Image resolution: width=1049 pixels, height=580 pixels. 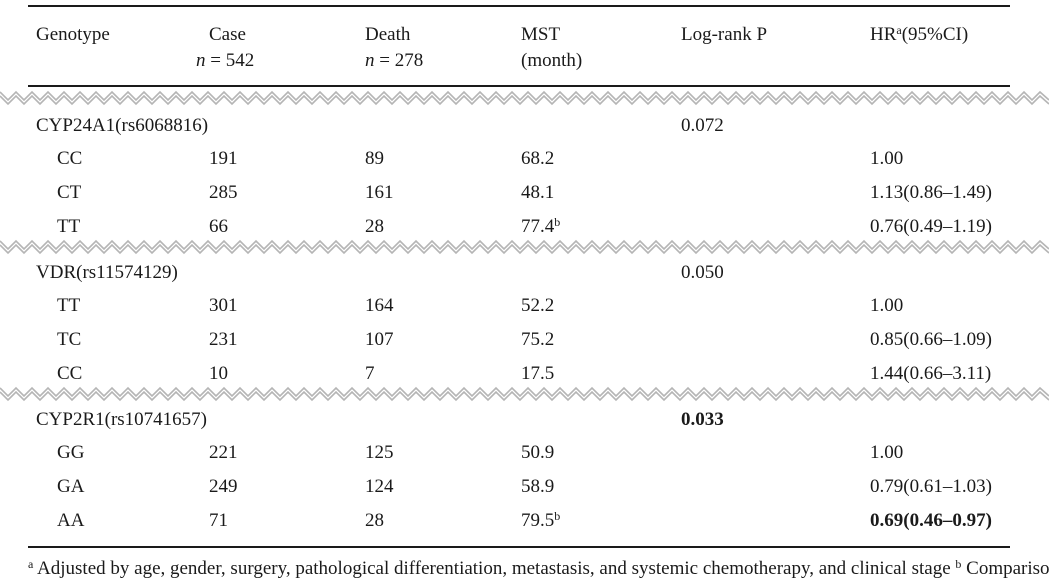 I want to click on gene-label: CYP24A1(rs6068816), so click(x=122, y=125).